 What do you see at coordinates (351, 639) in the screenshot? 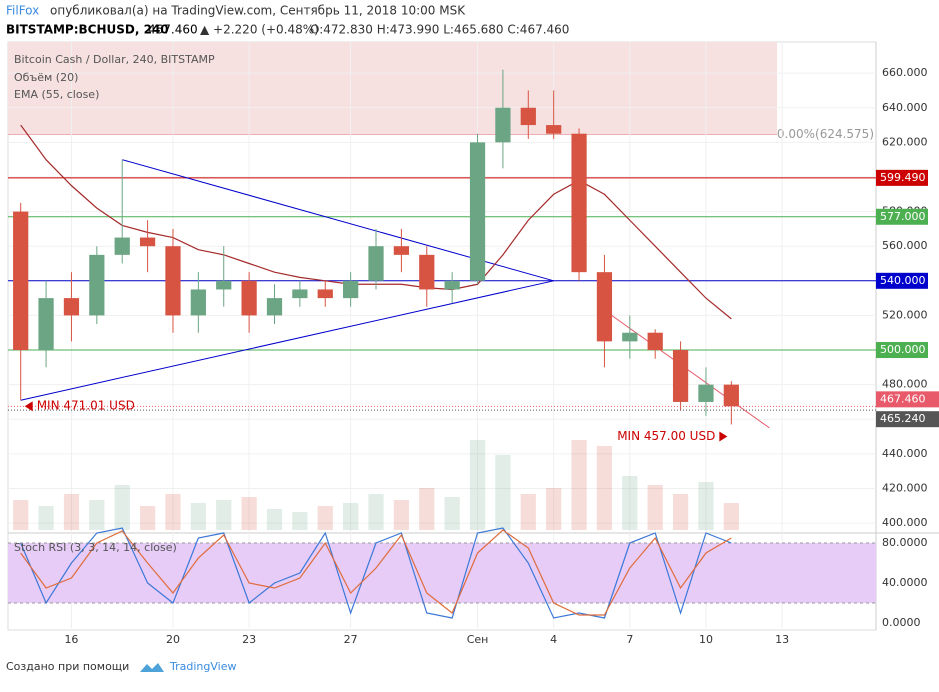
I see `x-tick-label: 27` at bounding box center [351, 639].